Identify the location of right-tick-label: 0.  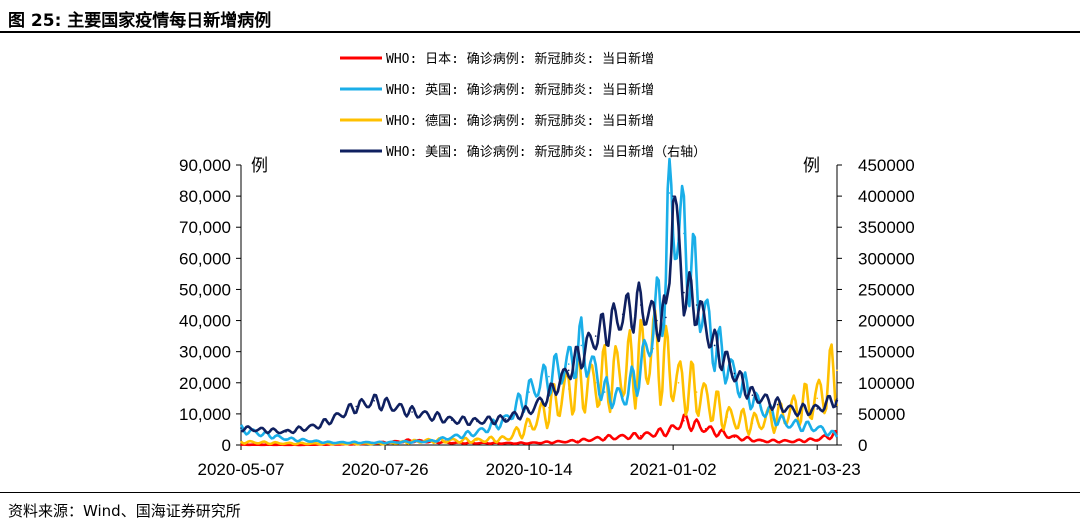
(862, 445).